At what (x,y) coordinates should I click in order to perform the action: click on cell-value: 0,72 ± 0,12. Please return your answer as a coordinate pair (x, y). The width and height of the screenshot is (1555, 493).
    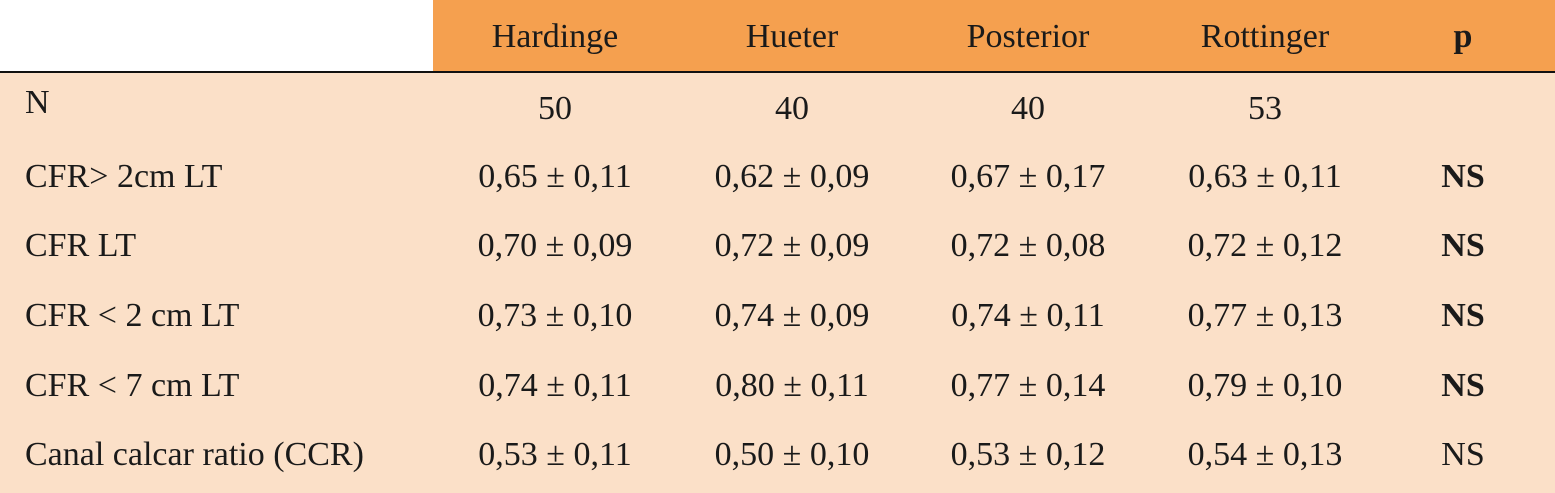
    Looking at the image, I should click on (1265, 245).